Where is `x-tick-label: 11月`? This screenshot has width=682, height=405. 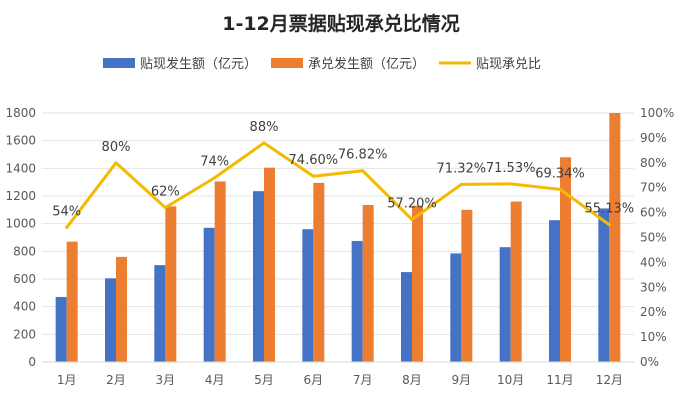
x-tick-label: 11月 is located at coordinates (559, 380).